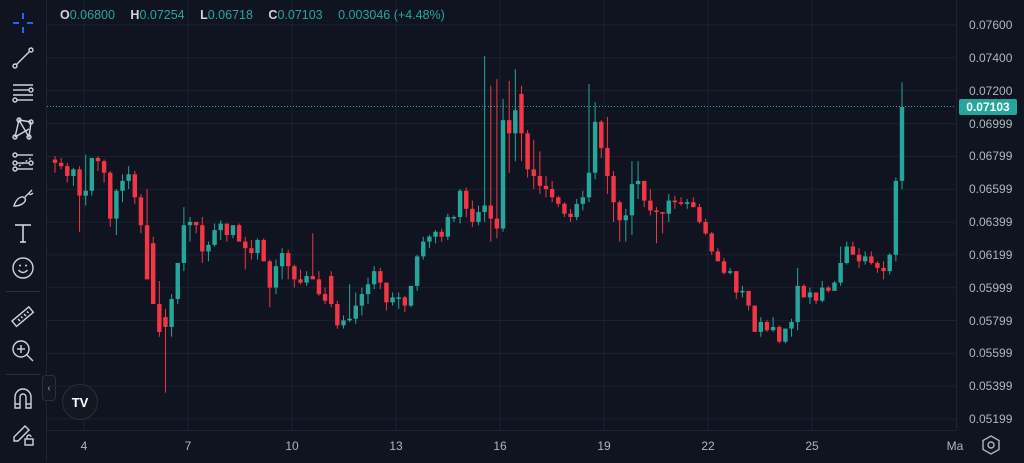 The image size is (1024, 463). Describe the element at coordinates (80, 402) in the screenshot. I see `tradingview-logo: TV` at that location.